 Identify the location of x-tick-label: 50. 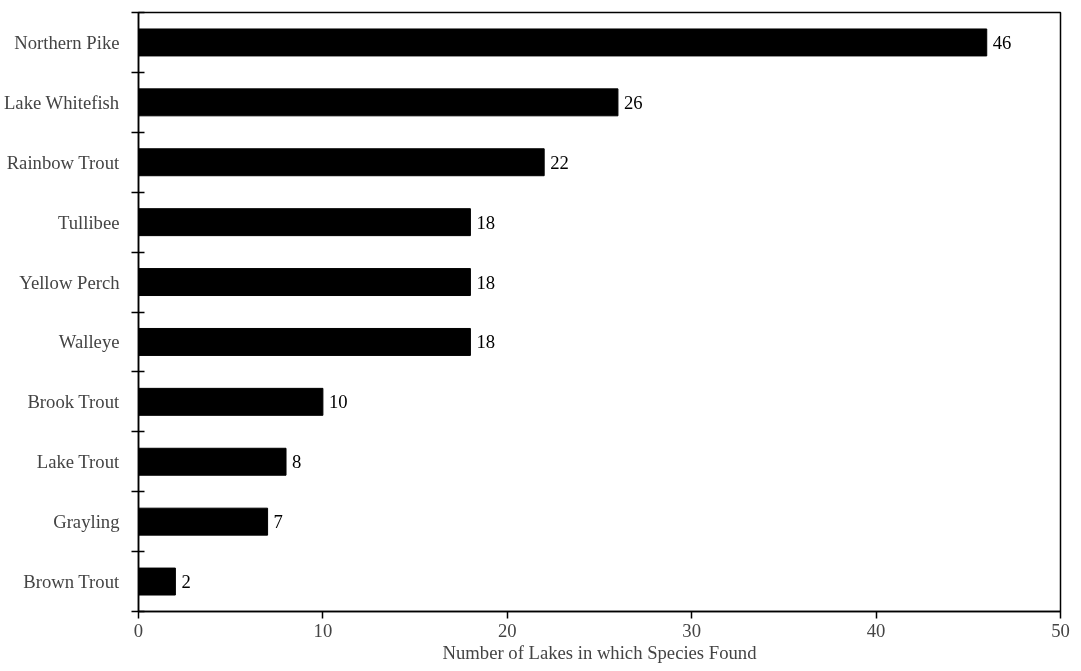
(1060, 630).